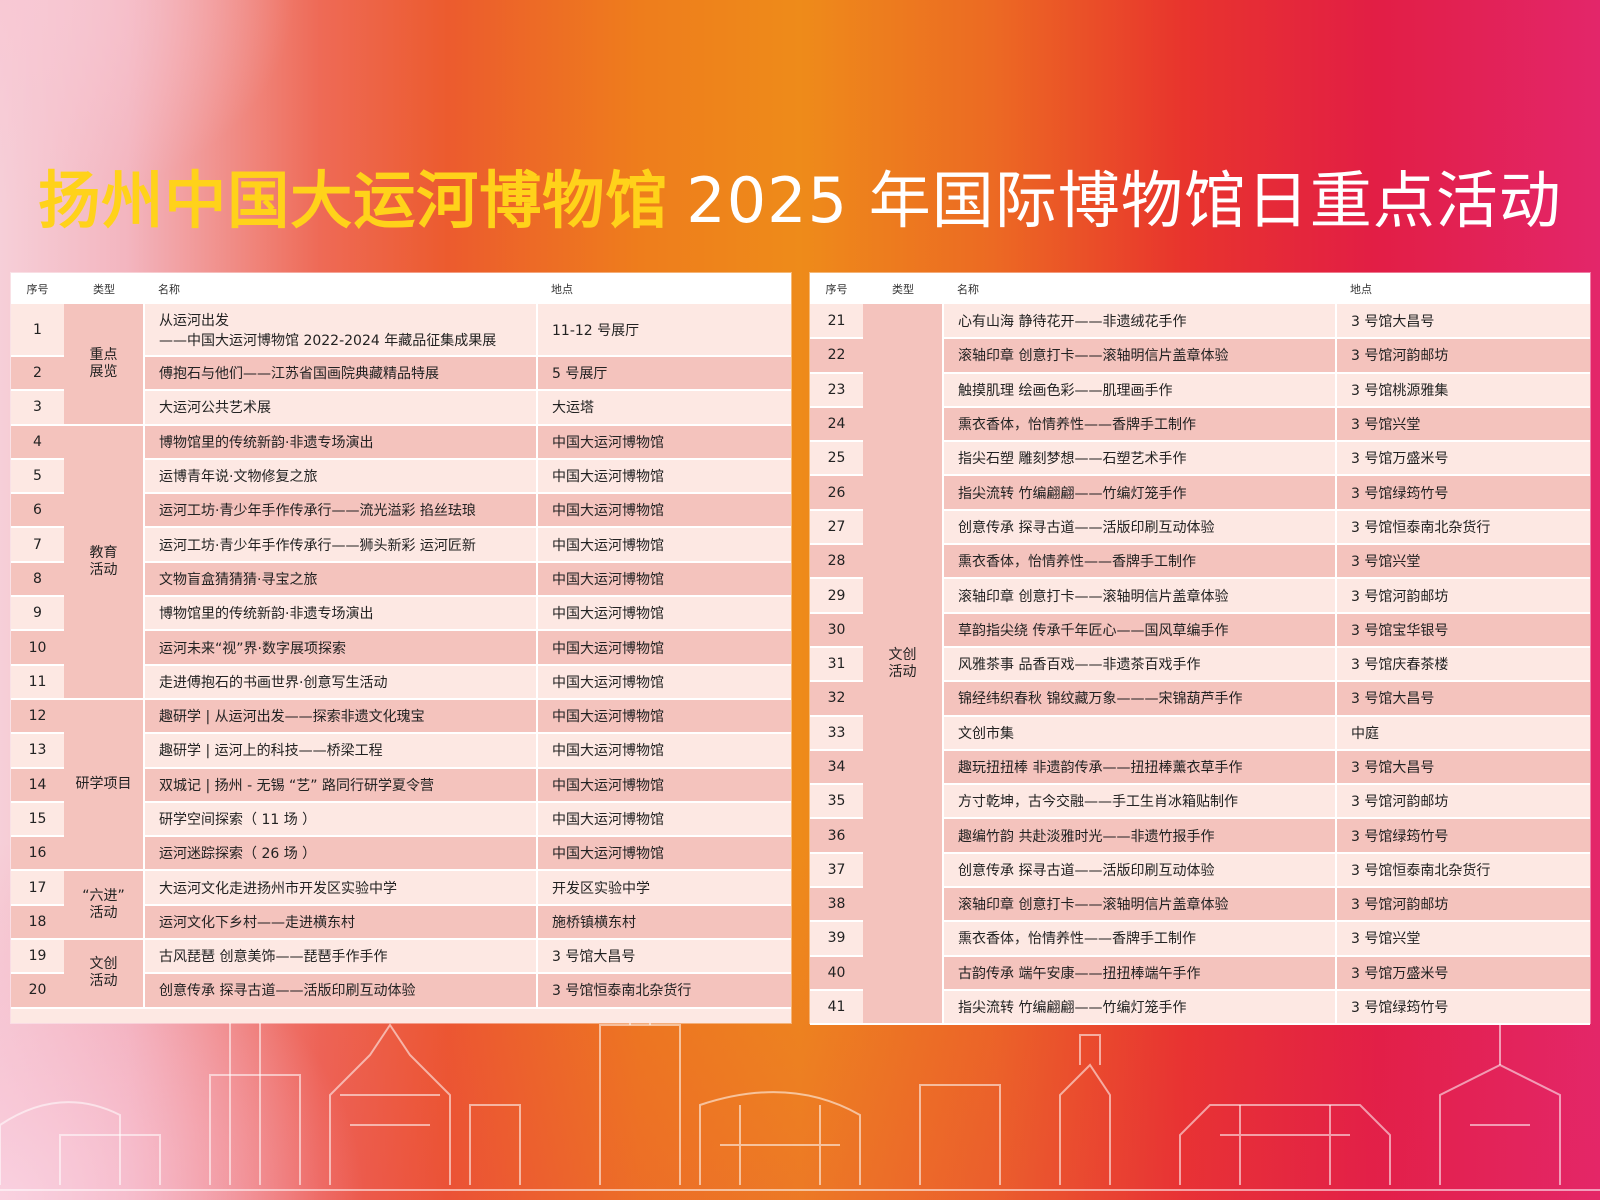  Describe the element at coordinates (340, 888) in the screenshot. I see `activity-name: 大运河文化走进扬州市开发区实验中学` at that location.